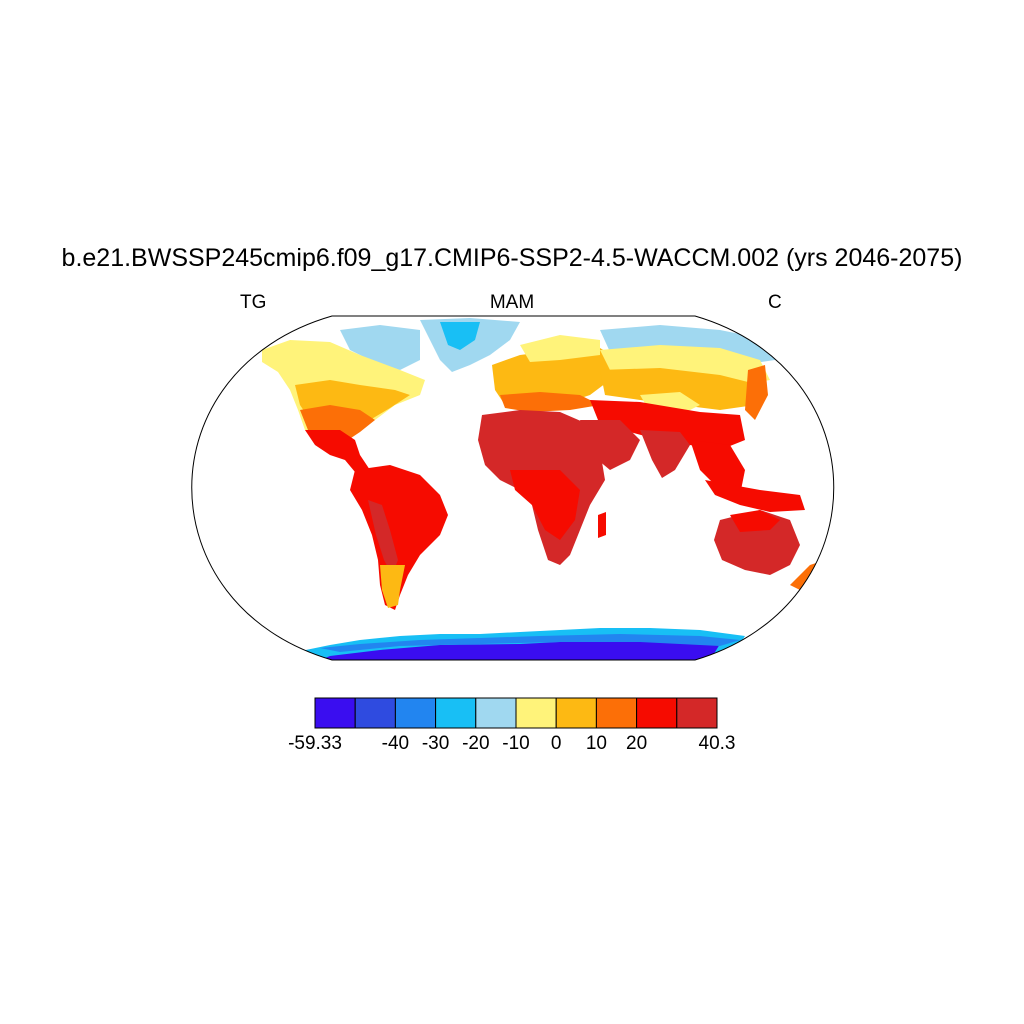 Image resolution: width=1024 pixels, height=1024 pixels. Describe the element at coordinates (545, 505) in the screenshot. I see `africa-central` at that location.